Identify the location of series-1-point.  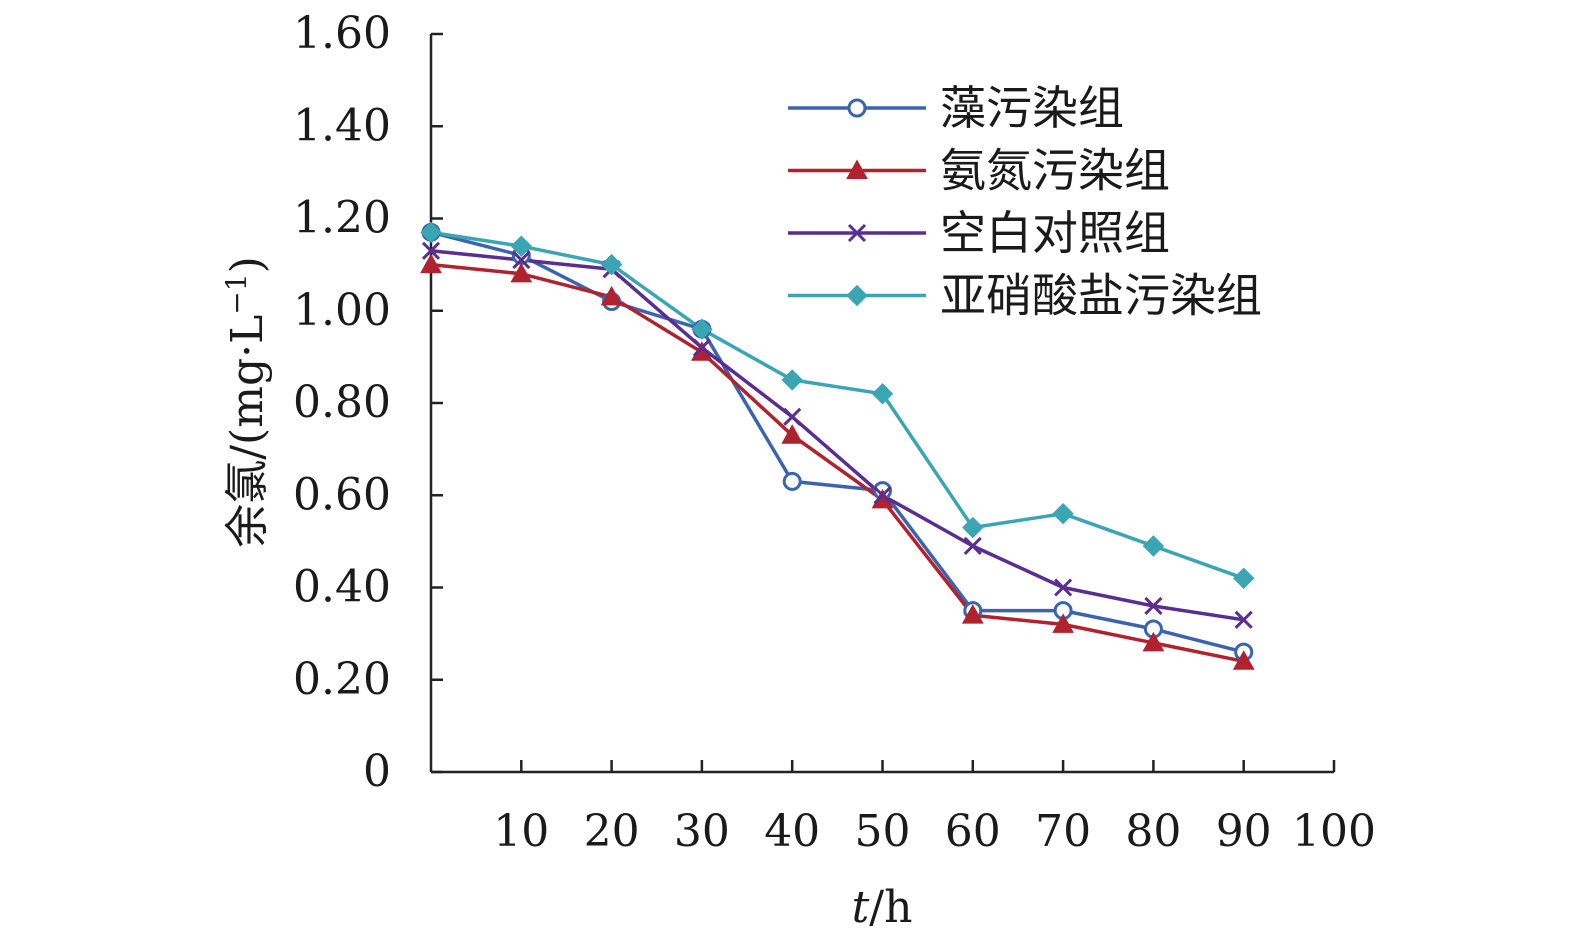
(792, 481).